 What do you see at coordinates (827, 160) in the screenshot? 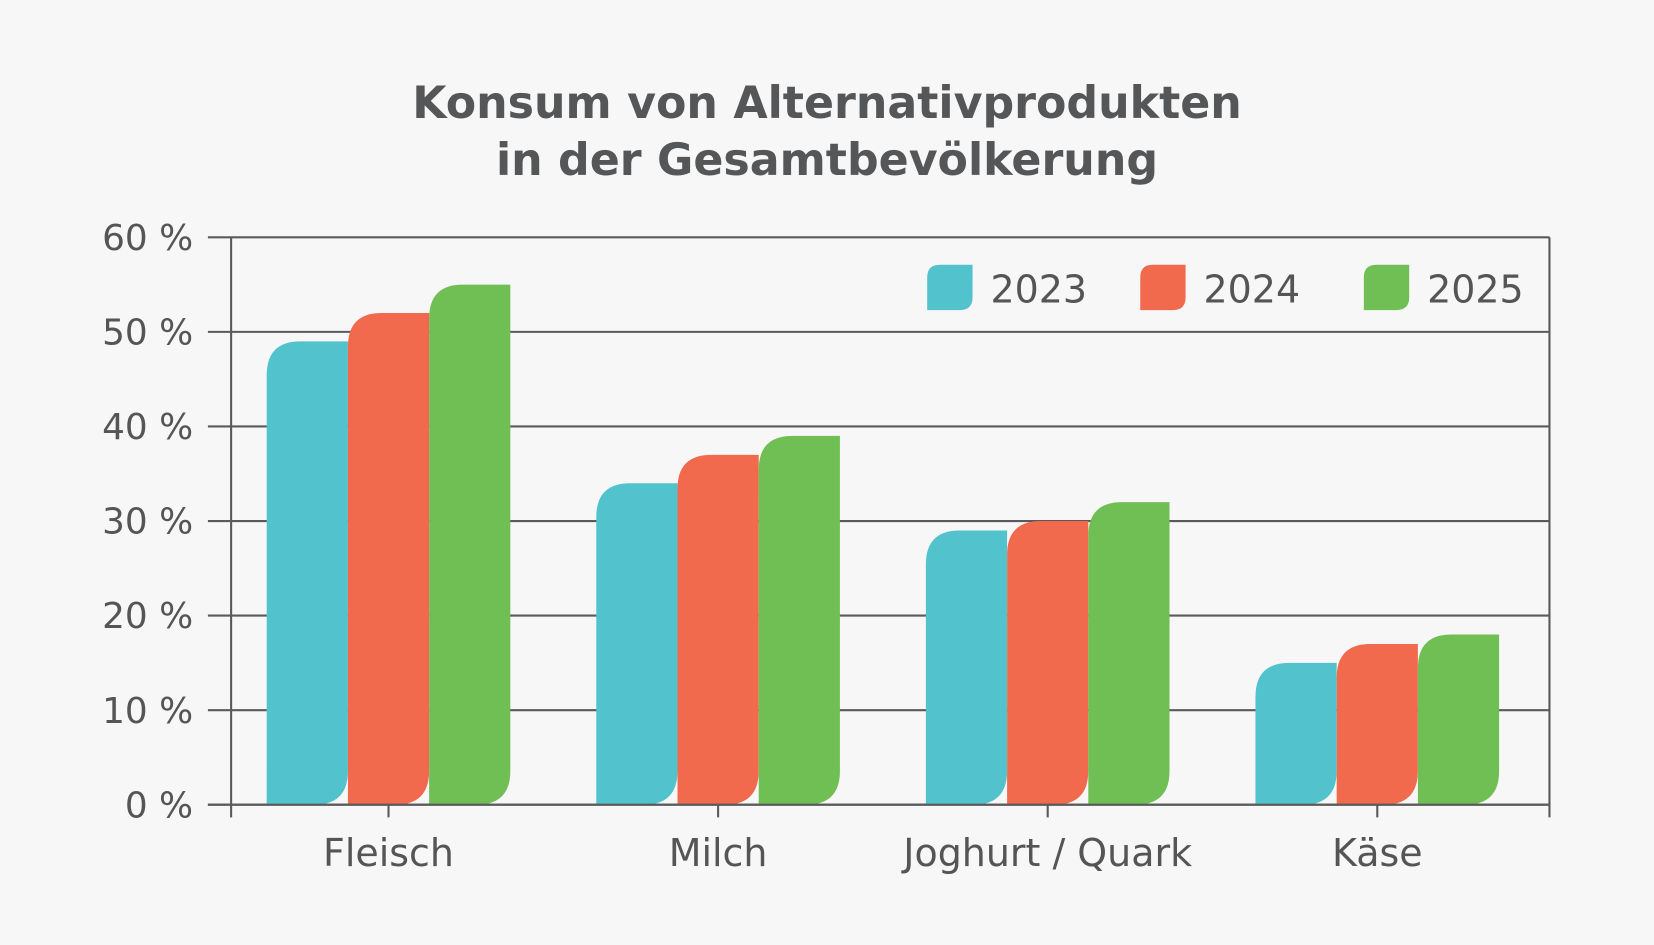
I see `chart-title-line-2: in der Gesamtbevölkerung` at bounding box center [827, 160].